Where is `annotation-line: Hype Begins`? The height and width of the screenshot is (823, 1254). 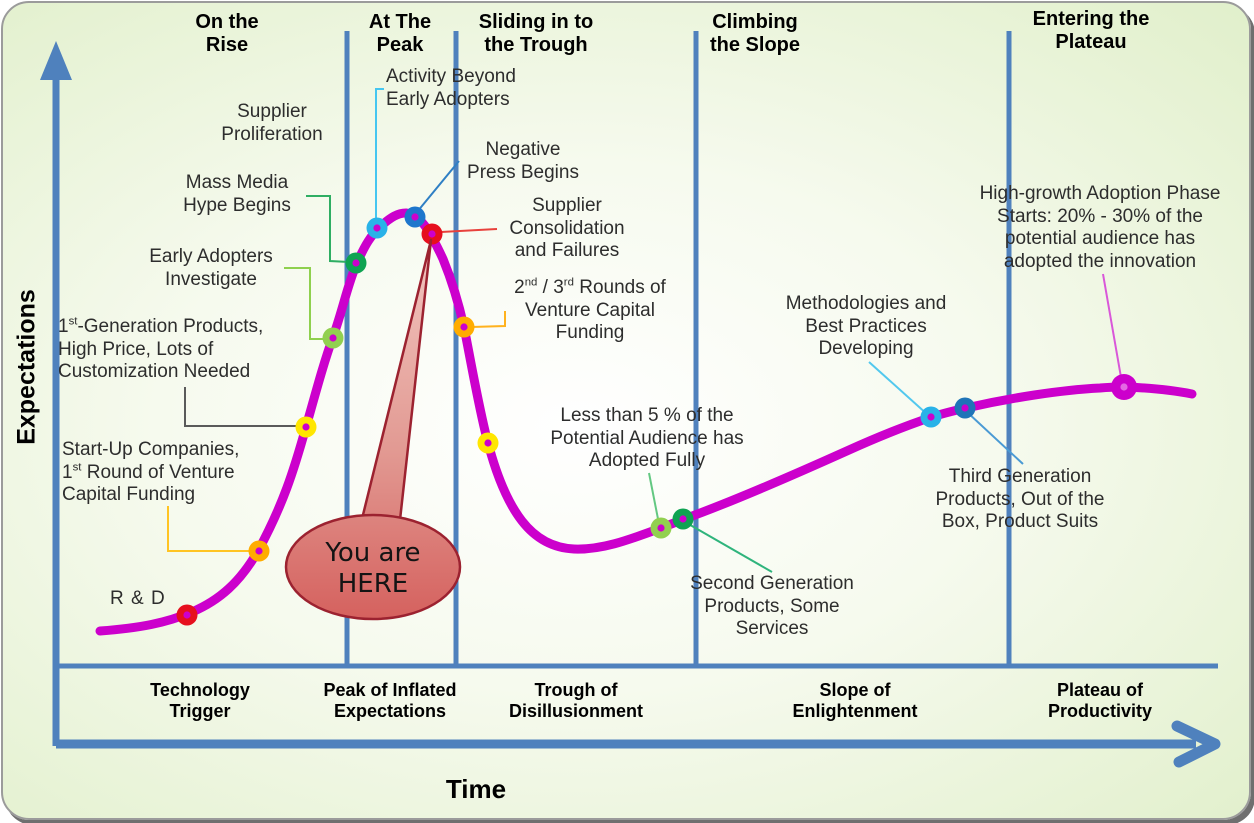 annotation-line: Hype Begins is located at coordinates (237, 205).